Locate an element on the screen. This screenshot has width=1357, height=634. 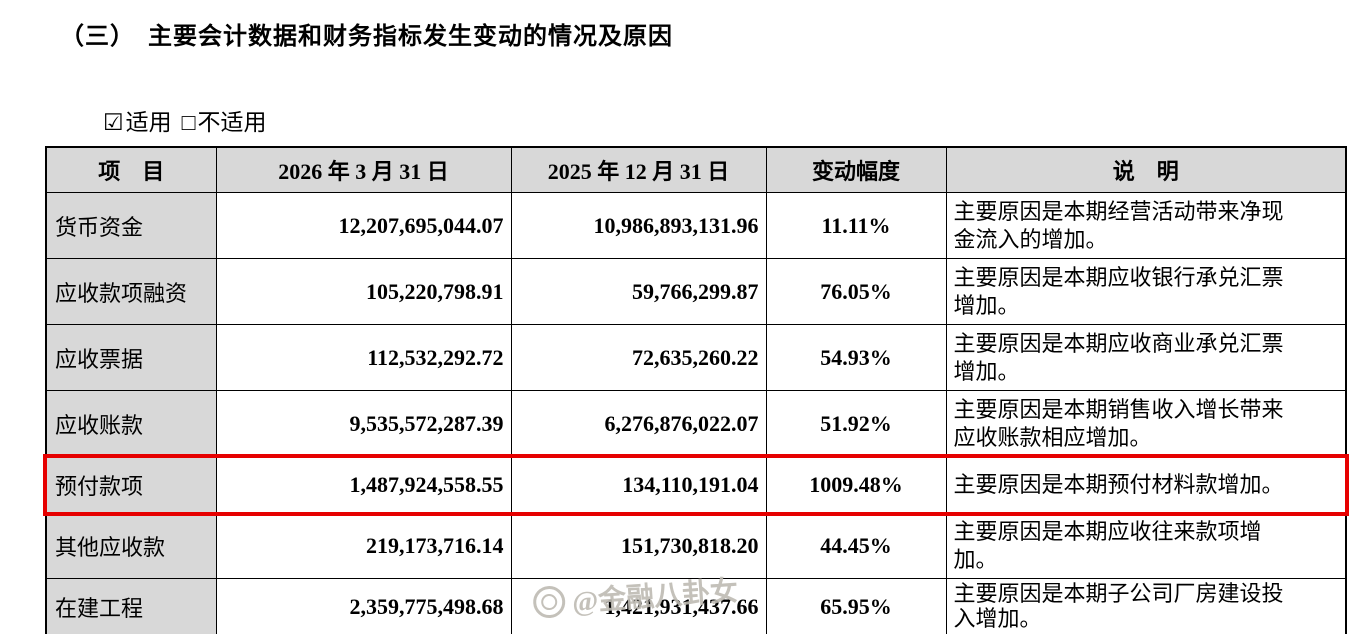
note-cell: 主要原因是本期应收往来款项增 加。 is located at coordinates (1146, 545).